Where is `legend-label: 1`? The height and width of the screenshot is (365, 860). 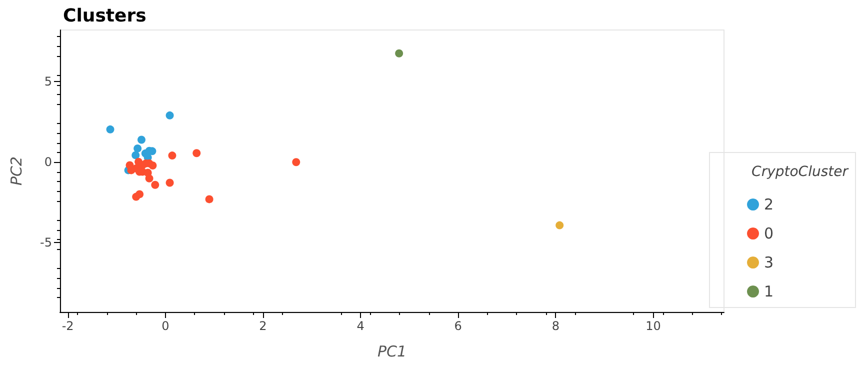
legend-label: 1 is located at coordinates (769, 291).